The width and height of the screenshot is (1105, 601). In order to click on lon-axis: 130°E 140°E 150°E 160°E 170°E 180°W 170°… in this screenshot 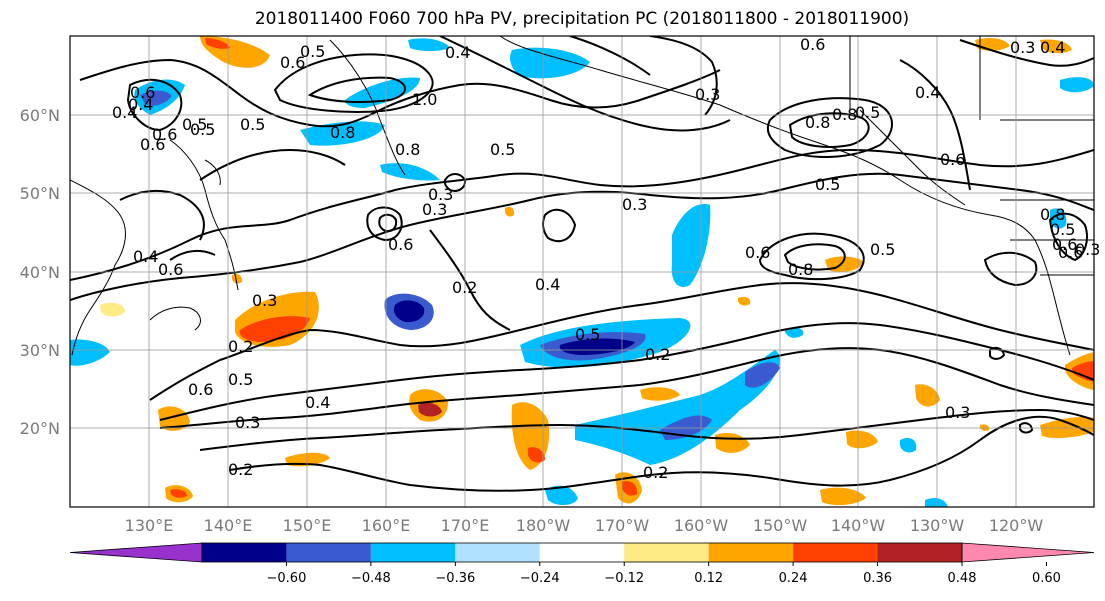, I will do `click(584, 525)`.